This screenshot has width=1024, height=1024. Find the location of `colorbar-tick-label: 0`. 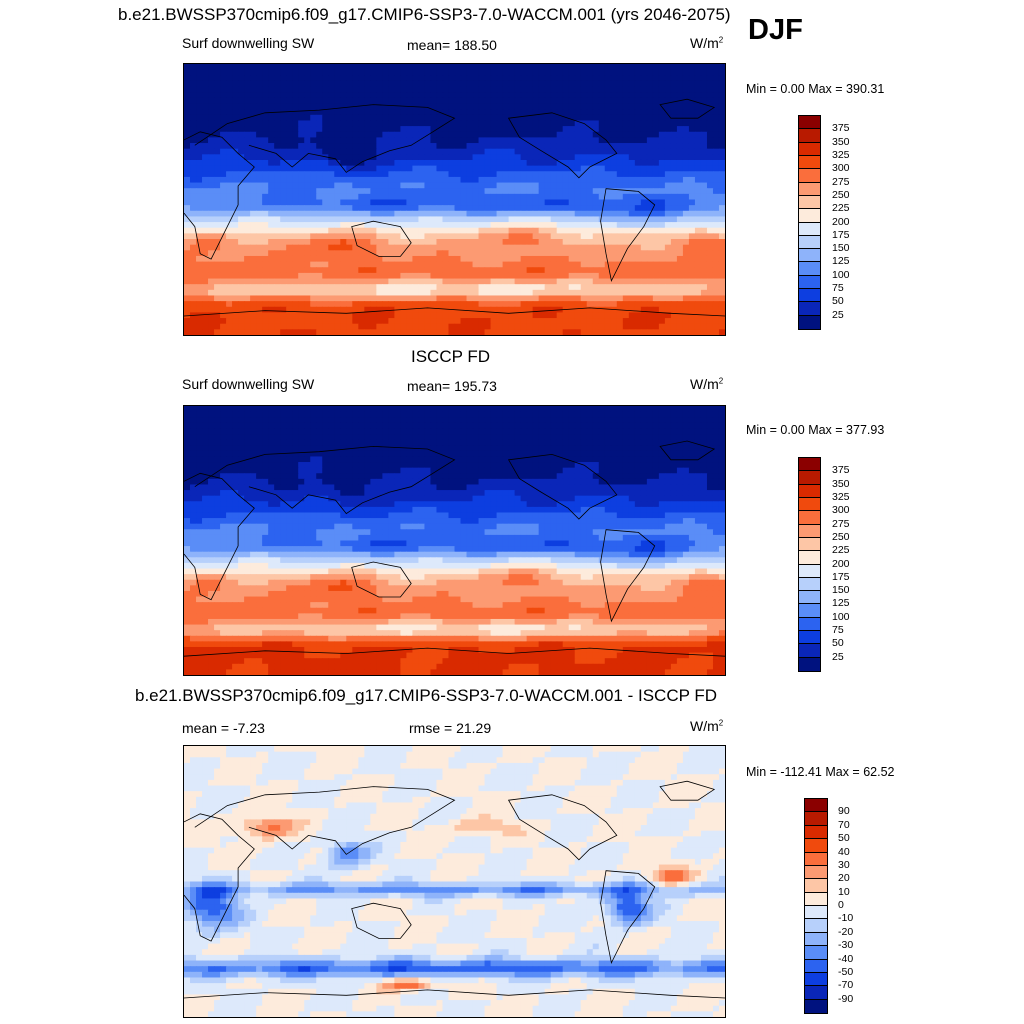

colorbar-tick-label: 0 is located at coordinates (841, 905).